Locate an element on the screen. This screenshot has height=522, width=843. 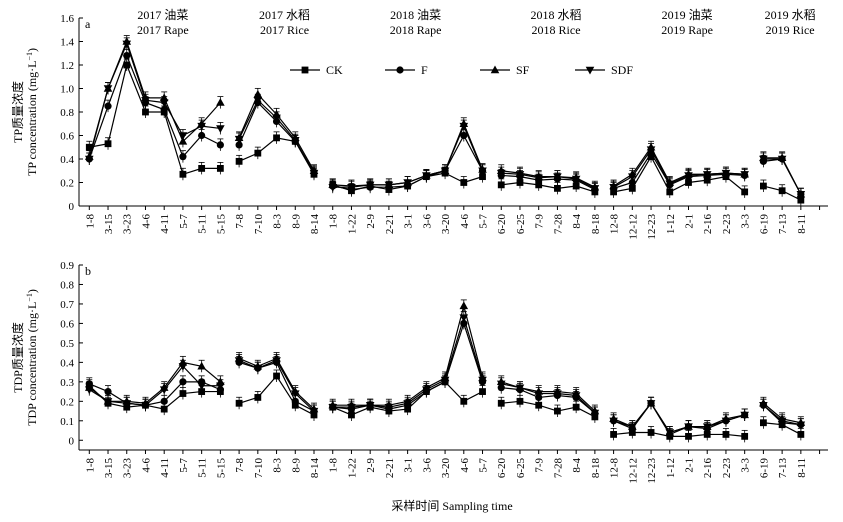
x-tick-label: 12-8 is located at coordinates (615, 224).